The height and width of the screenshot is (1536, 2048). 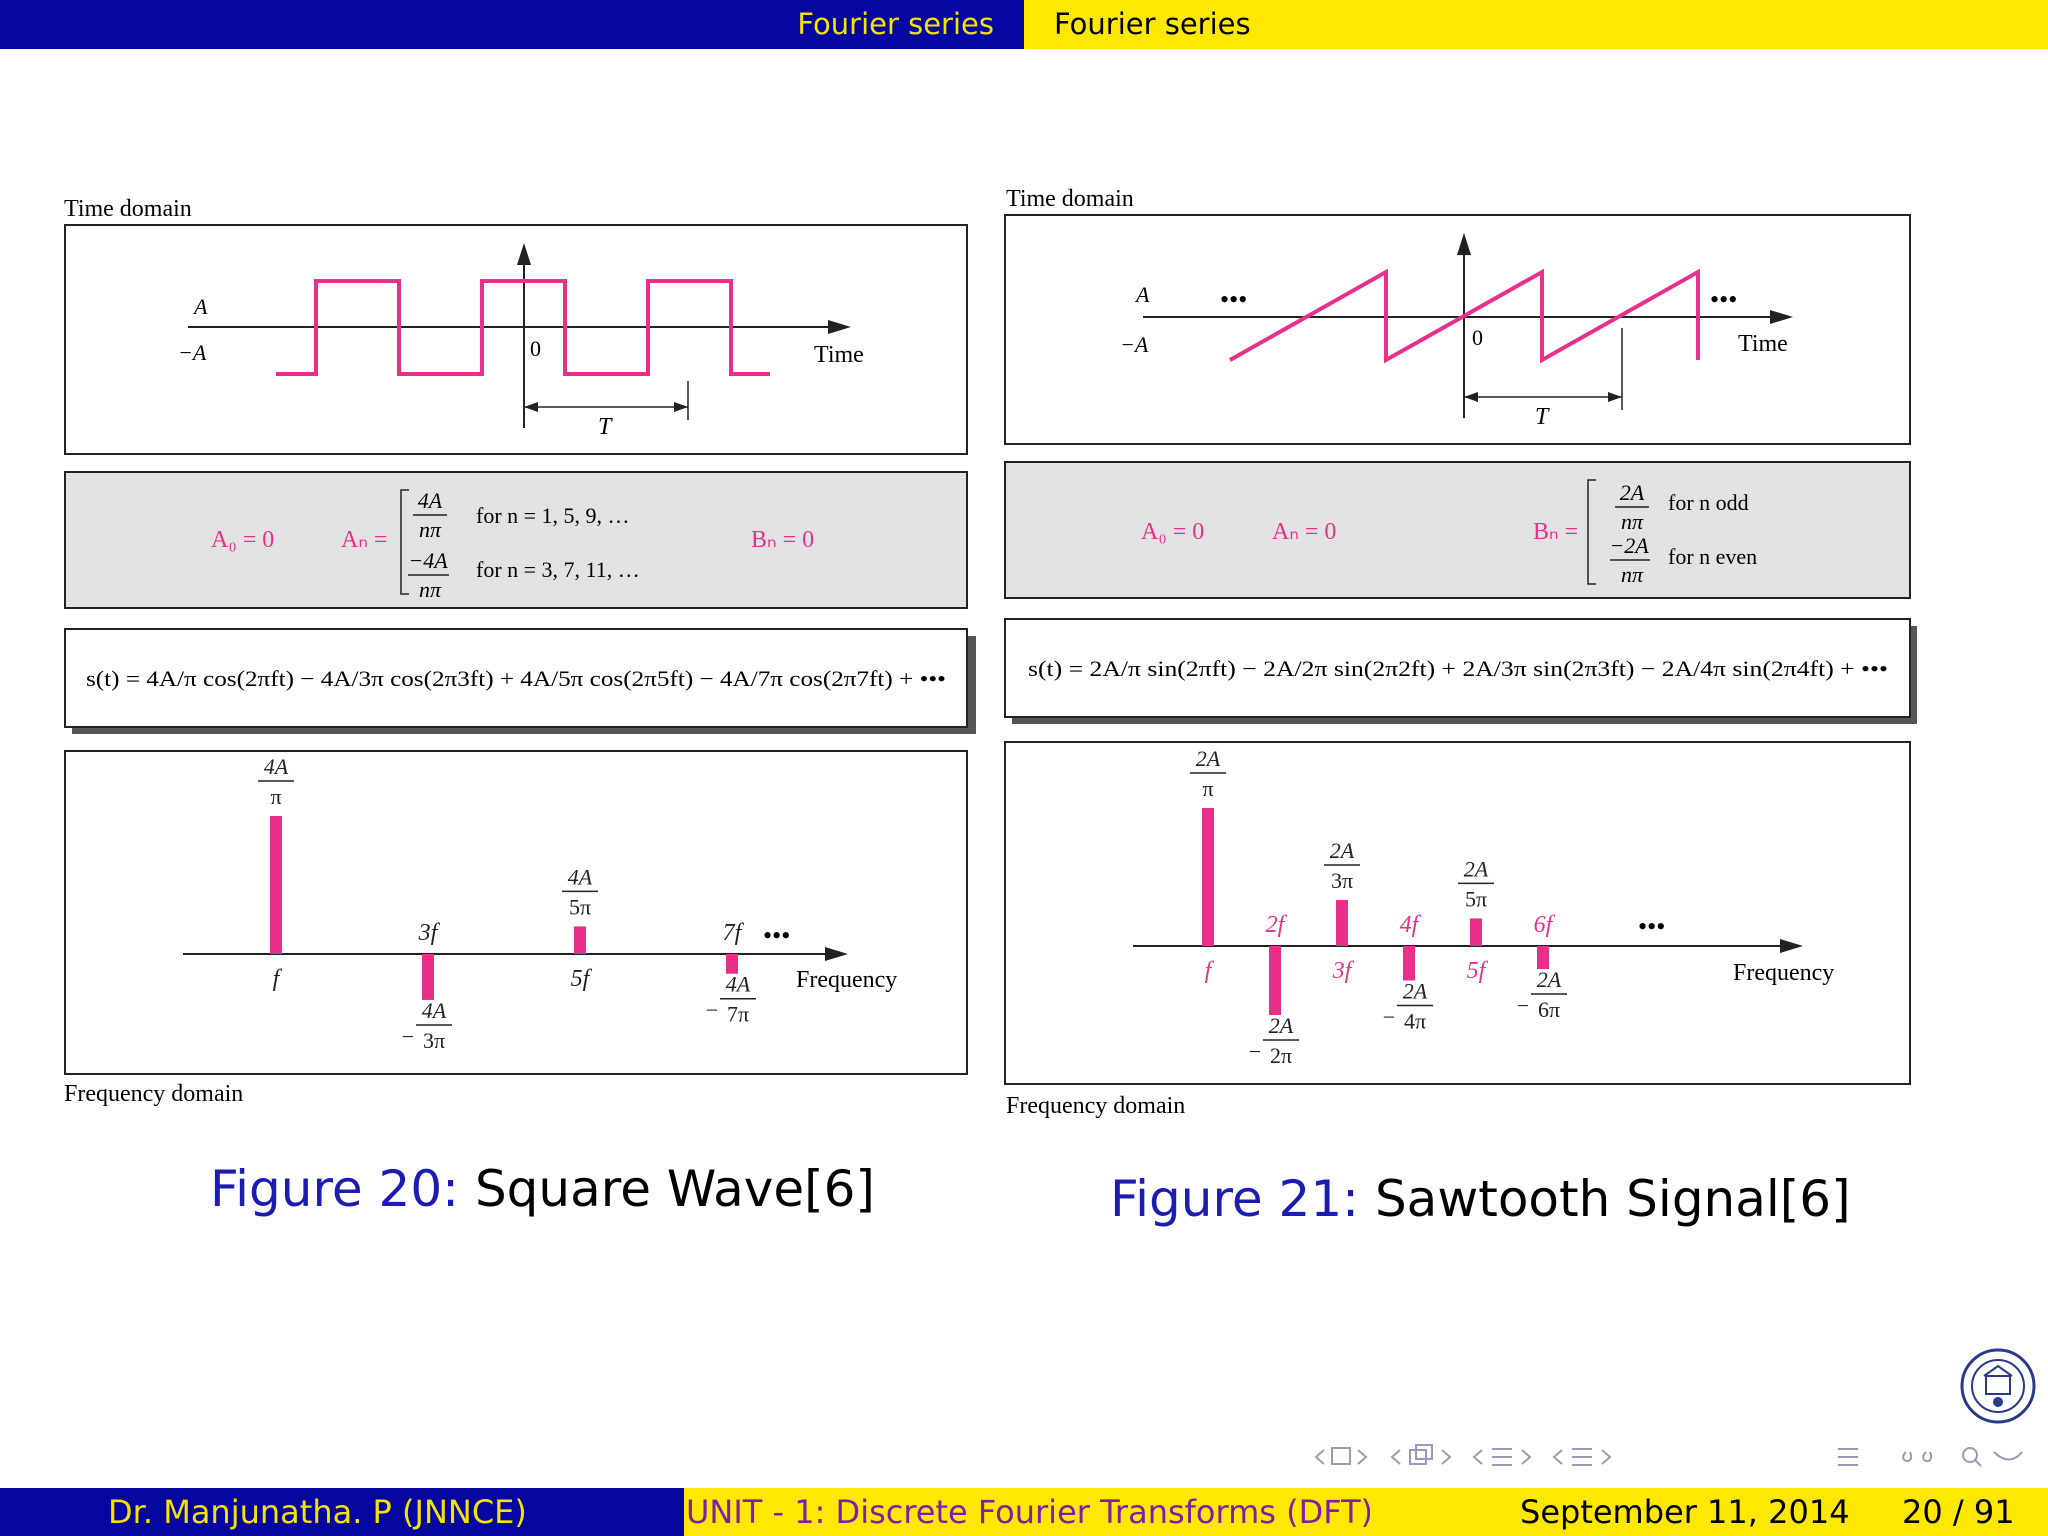 What do you see at coordinates (1341, 1456) in the screenshot?
I see `nav-frame-icon` at bounding box center [1341, 1456].